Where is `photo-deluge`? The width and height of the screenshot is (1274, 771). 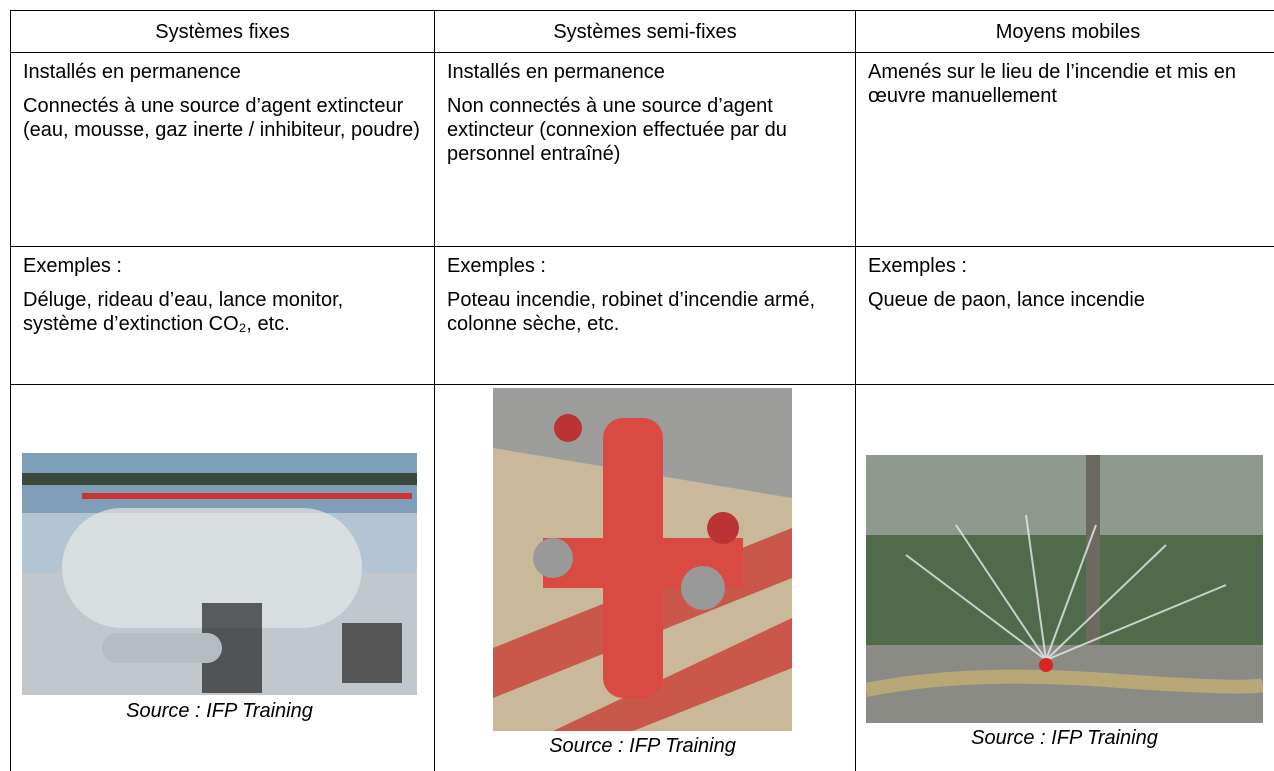 photo-deluge is located at coordinates (219, 574).